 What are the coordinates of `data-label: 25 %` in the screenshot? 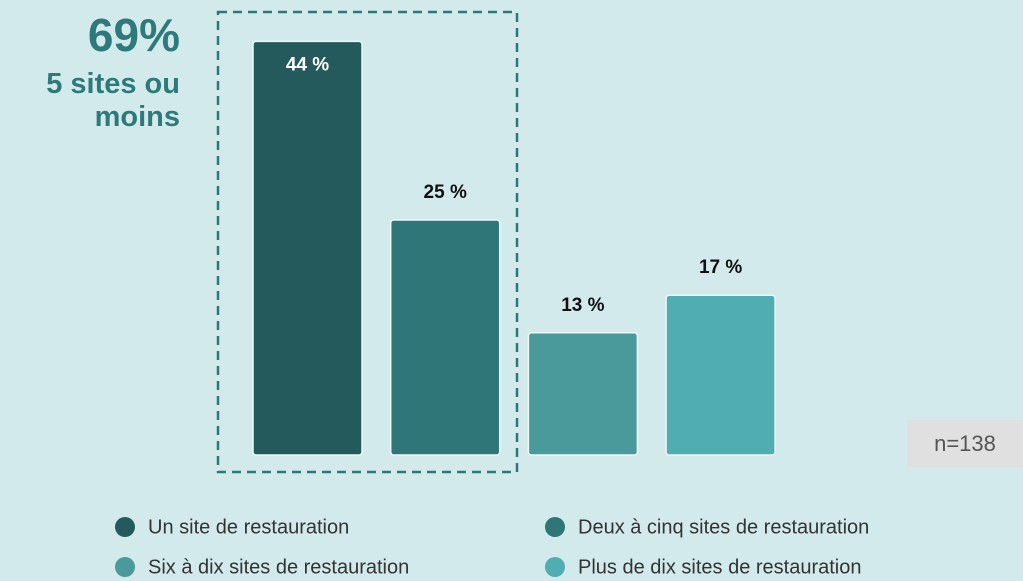 It's located at (445, 192).